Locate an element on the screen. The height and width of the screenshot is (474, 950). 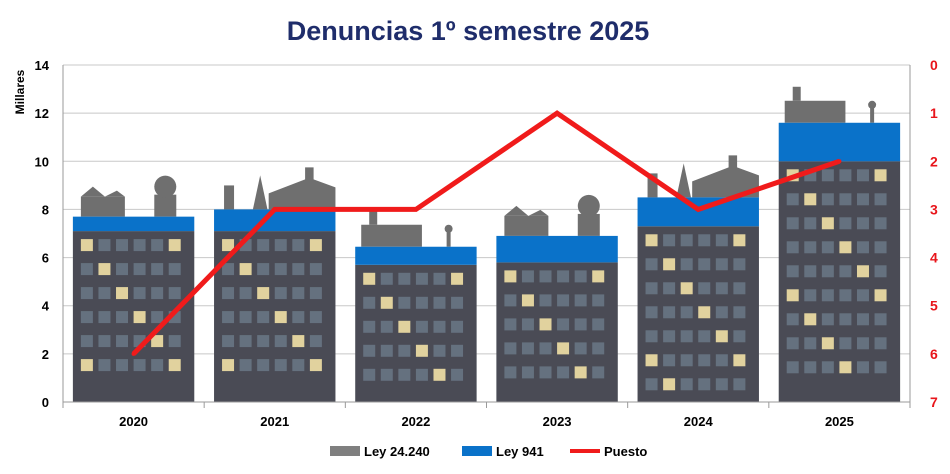
y2-tick-label: 7 is located at coordinates (934, 402).